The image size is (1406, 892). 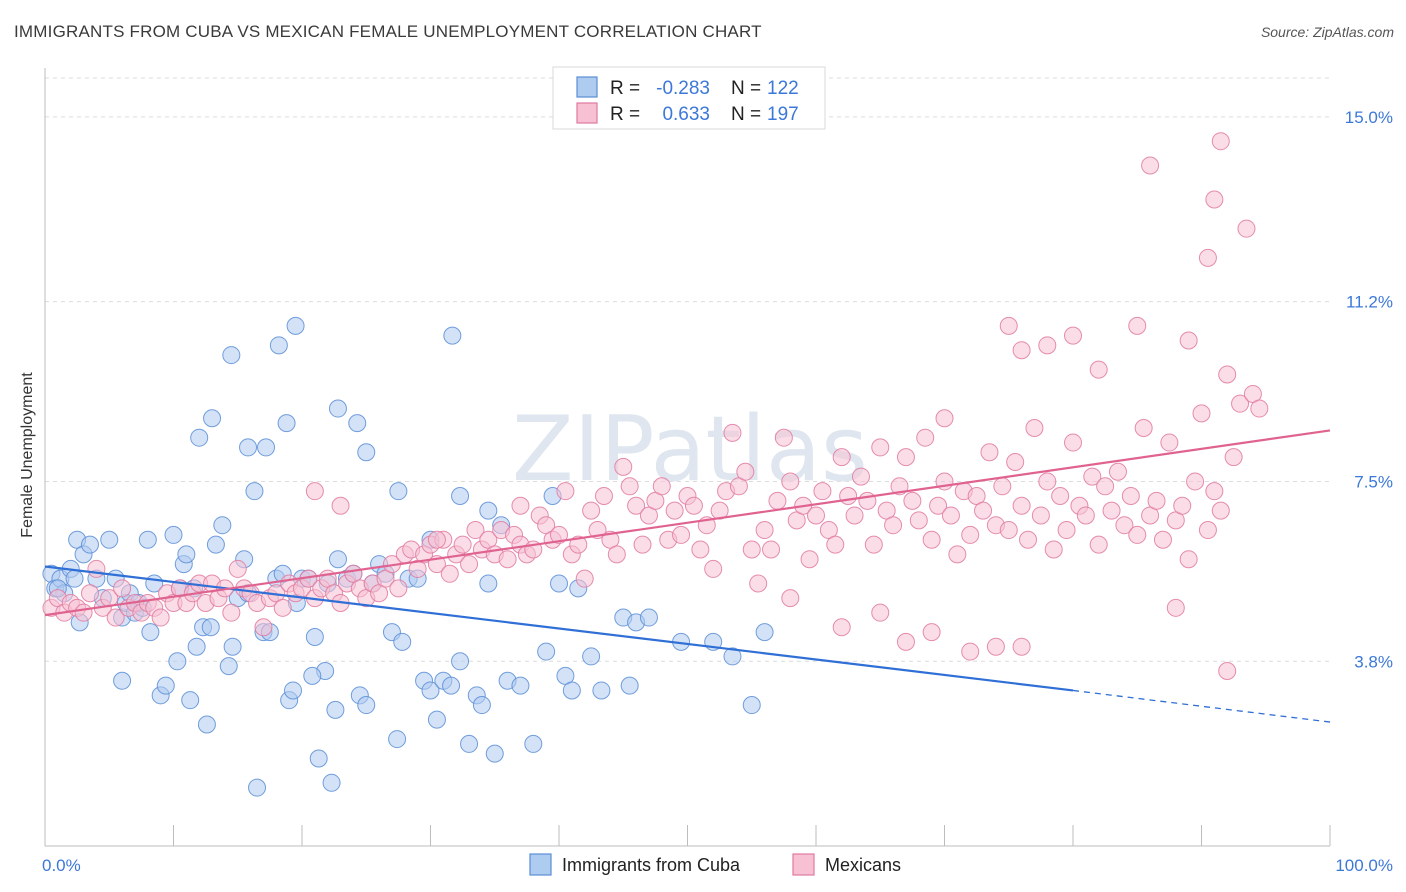 What do you see at coordinates (1369, 389) in the screenshot?
I see `y-tick-labels: 3.8% 7.5% 11.2% 15.0%` at bounding box center [1369, 389].